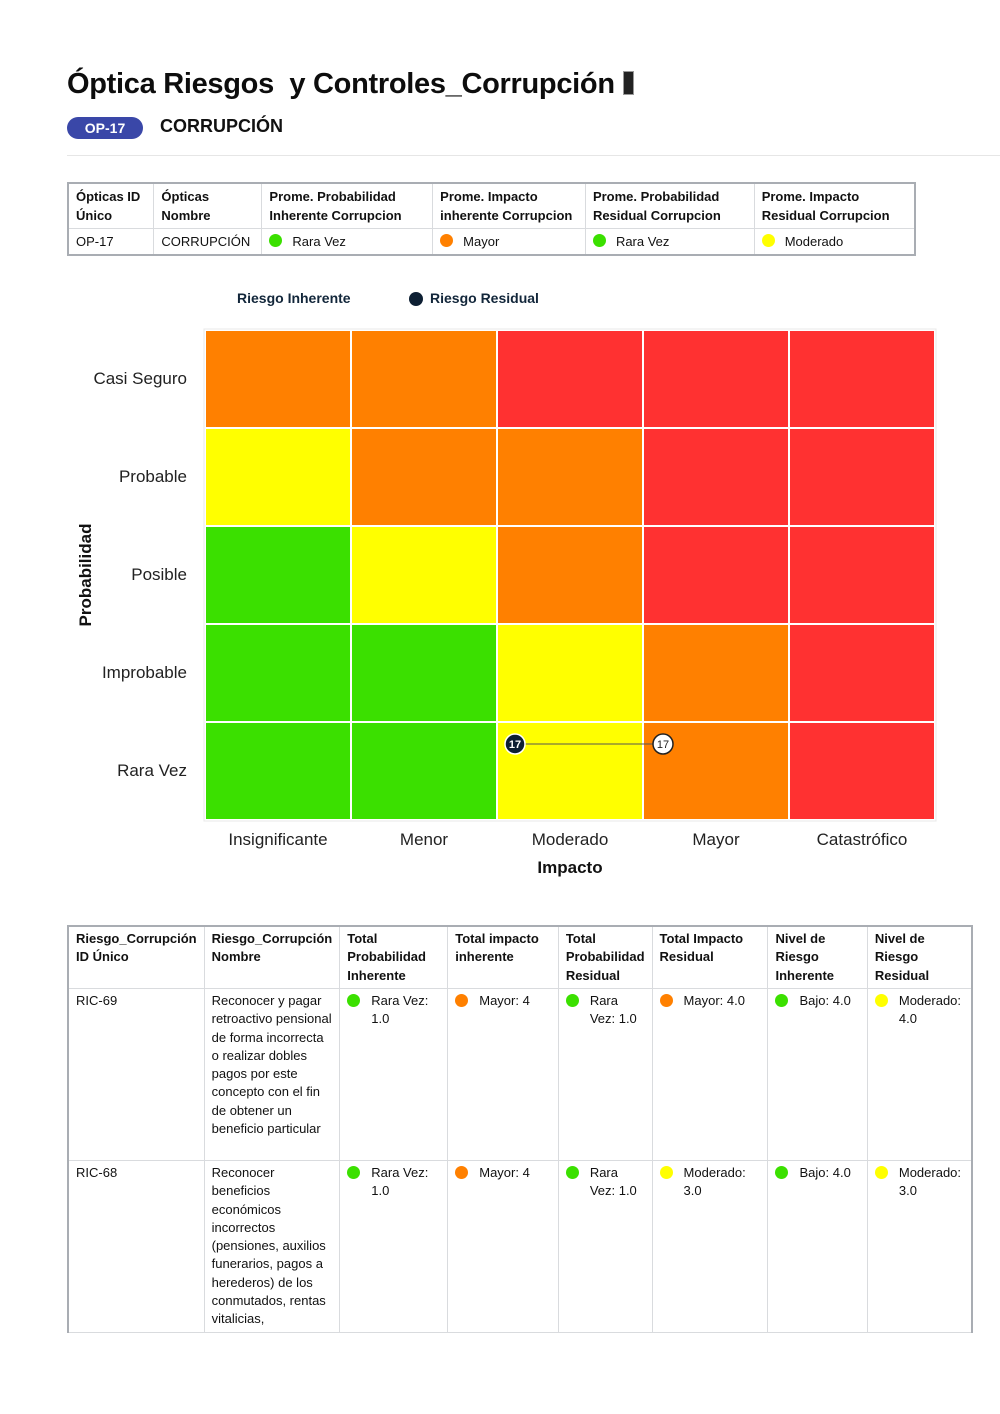  I want to click on heatmap-cell-rara-vez-catastrófico, so click(862, 771).